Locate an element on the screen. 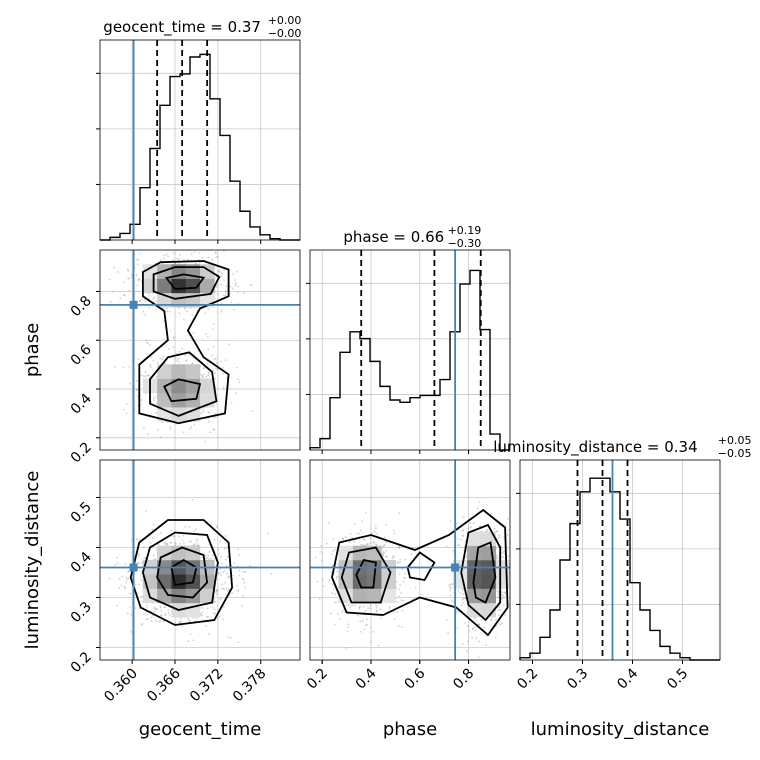 The width and height of the screenshot is (760, 760). hist-panel-geocent_time is located at coordinates (198, 140).